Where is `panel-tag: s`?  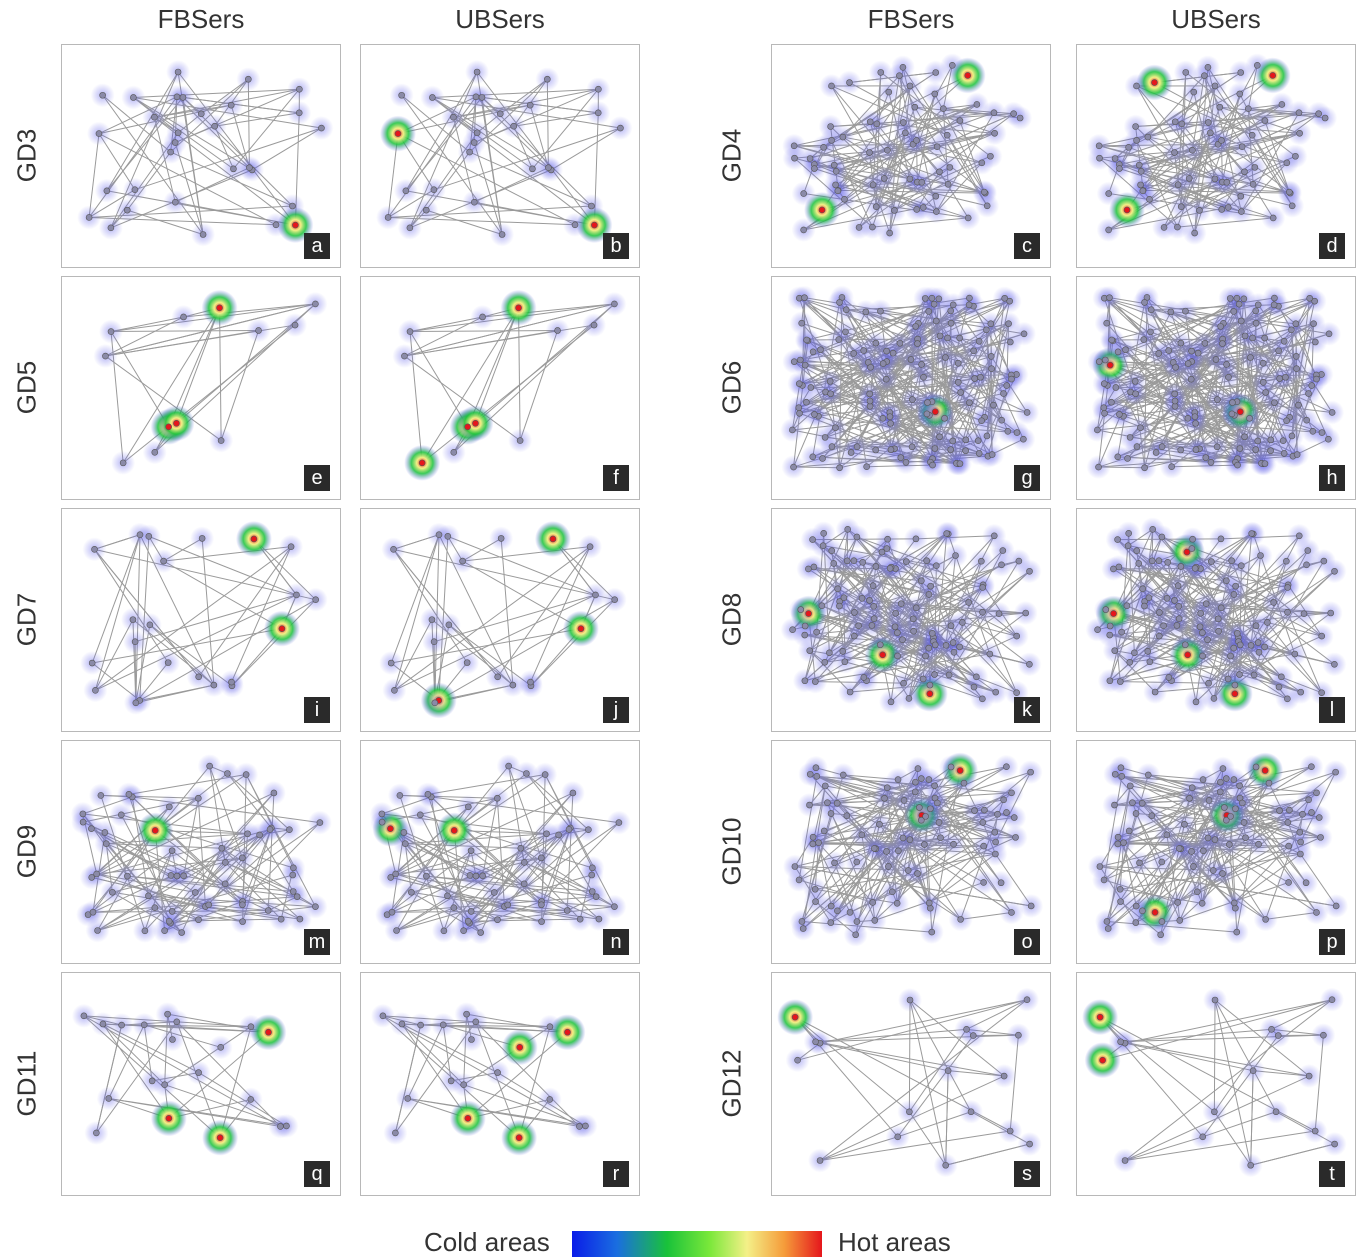 panel-tag: s is located at coordinates (1027, 1174).